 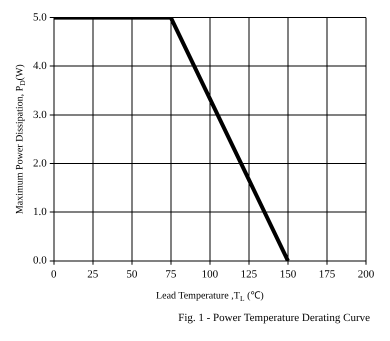 I want to click on x-tick-label: 200, so click(x=366, y=274).